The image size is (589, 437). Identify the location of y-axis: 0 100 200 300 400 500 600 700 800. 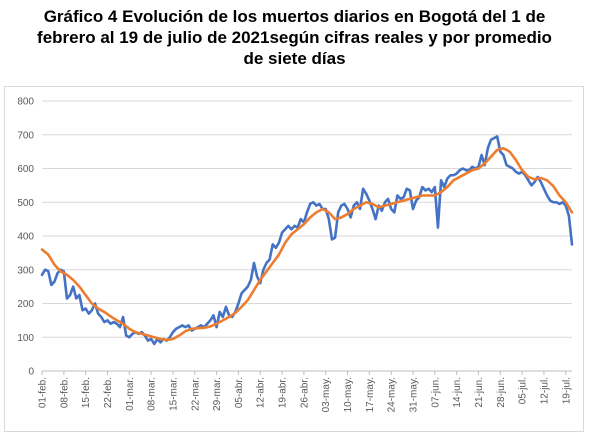
(25, 237).